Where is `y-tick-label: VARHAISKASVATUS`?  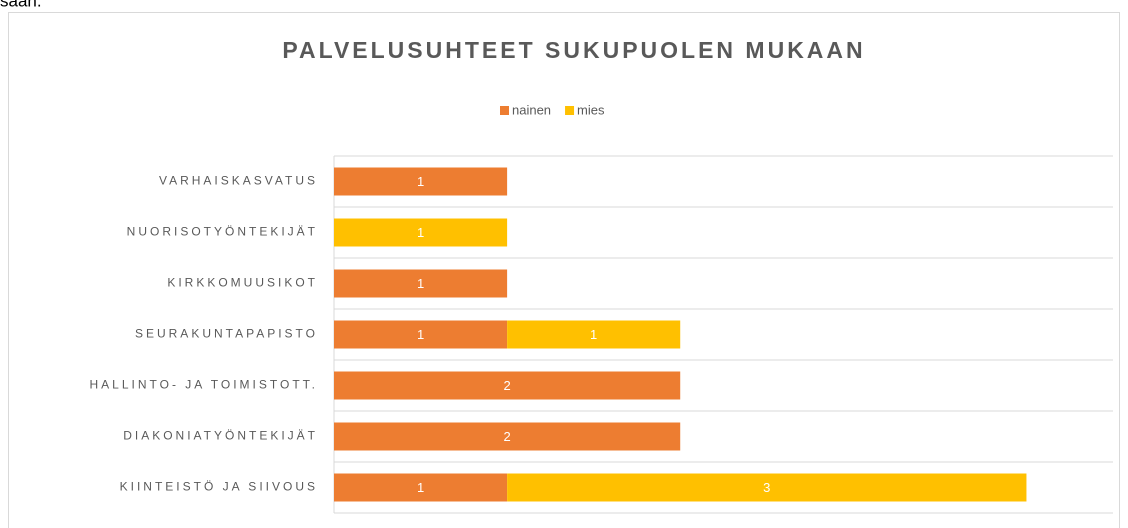
y-tick-label: VARHAISKASVATUS is located at coordinates (238, 181).